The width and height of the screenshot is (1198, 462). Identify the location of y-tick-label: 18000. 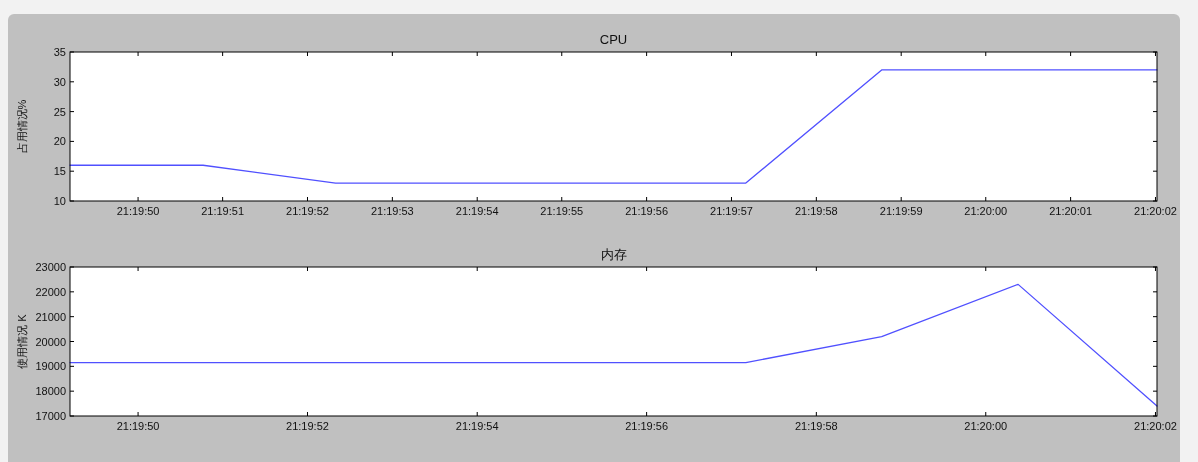
(50, 391).